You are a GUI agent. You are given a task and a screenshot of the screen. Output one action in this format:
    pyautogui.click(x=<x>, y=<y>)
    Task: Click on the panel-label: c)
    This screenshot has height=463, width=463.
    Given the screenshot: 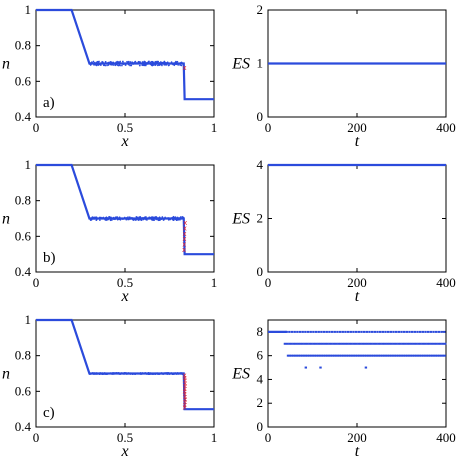 What is the action you would take?
    pyautogui.click(x=49, y=413)
    